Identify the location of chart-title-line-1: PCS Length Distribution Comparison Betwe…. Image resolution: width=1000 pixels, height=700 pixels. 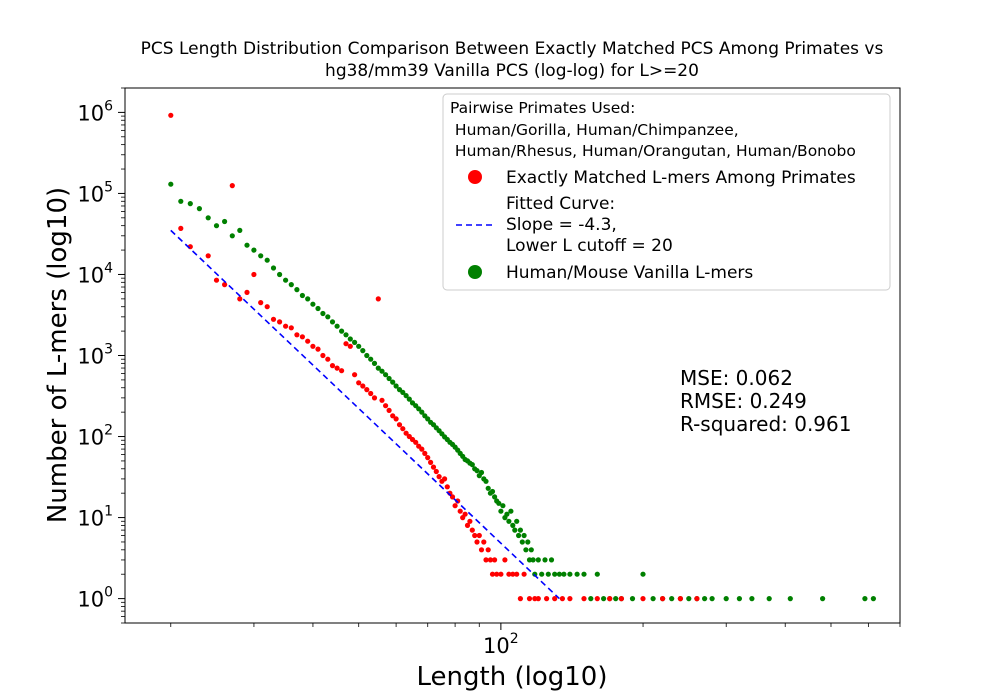
(512, 49).